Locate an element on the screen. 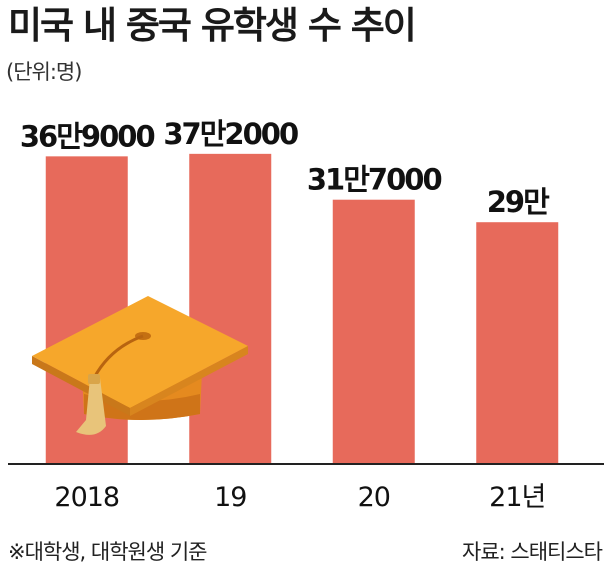  x-tick-label-1: 19 is located at coordinates (230, 497).